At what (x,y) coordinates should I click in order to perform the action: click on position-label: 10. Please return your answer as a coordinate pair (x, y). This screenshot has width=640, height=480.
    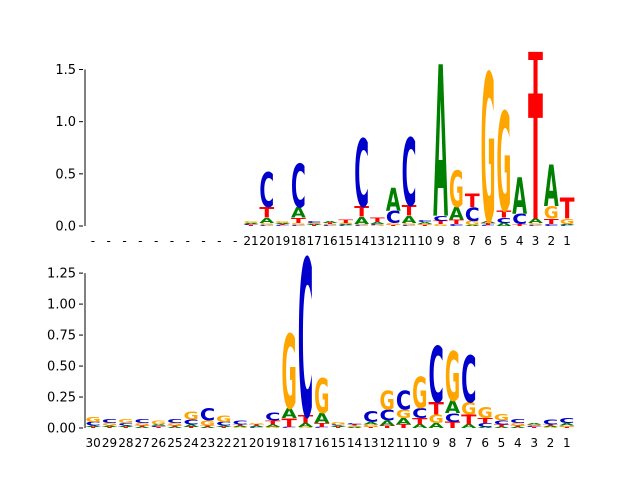
    Looking at the image, I should click on (424, 241).